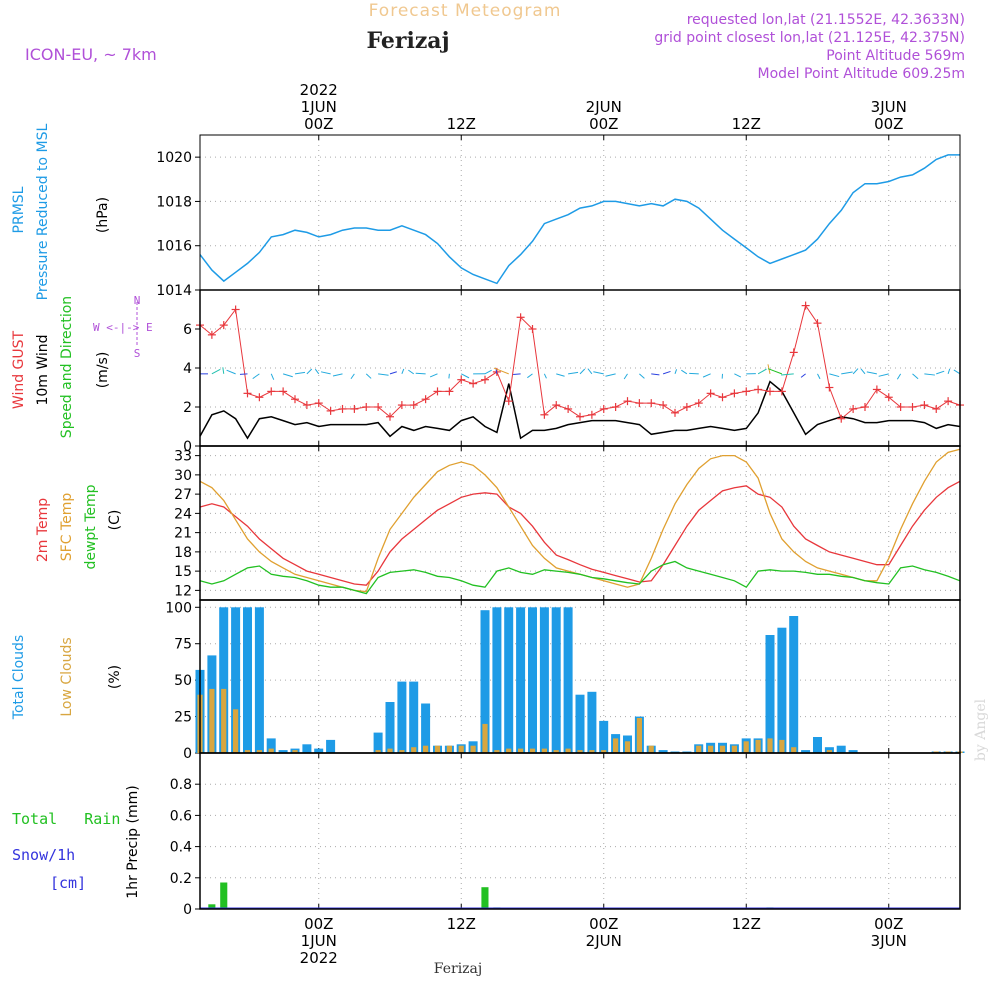  I want to click on wind-unit-label: (m/s), so click(103, 370).